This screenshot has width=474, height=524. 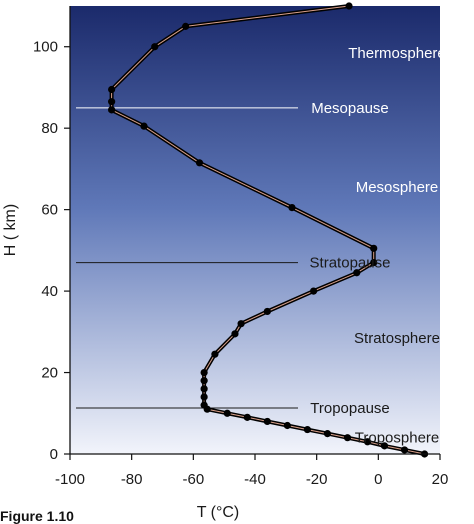 What do you see at coordinates (350, 408) in the screenshot?
I see `boundary-label-tropopause: Tropopause` at bounding box center [350, 408].